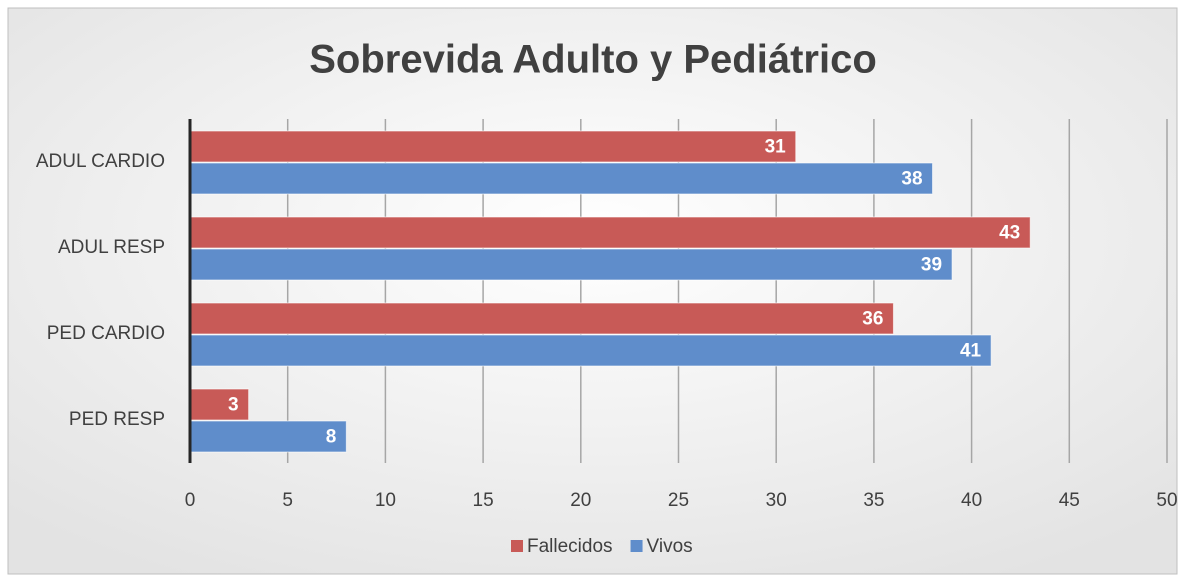 Image resolution: width=1186 pixels, height=582 pixels. I want to click on data-label: 36, so click(872, 319).